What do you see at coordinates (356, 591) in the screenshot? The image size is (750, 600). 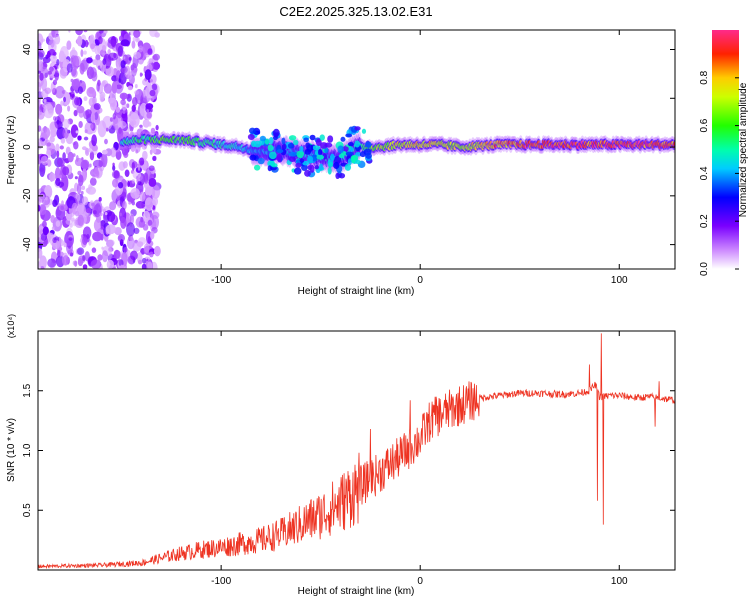 I see `bottom-x-axis-label: Height of straight line (km)` at bounding box center [356, 591].